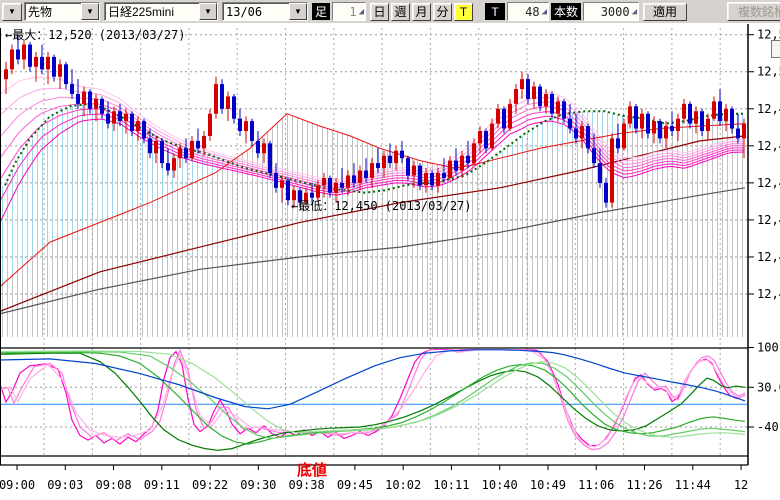  Describe the element at coordinates (566, 11) in the screenshot. I see `bar-count-label: 本数` at that location.